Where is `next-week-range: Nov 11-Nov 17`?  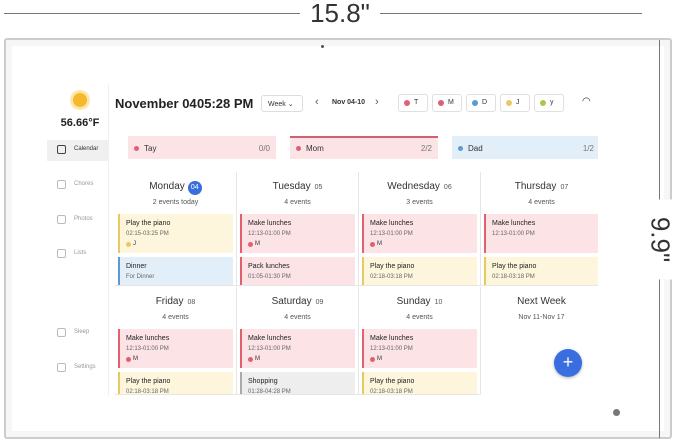
next-week-range: Nov 11-Nov 17 is located at coordinates (541, 317).